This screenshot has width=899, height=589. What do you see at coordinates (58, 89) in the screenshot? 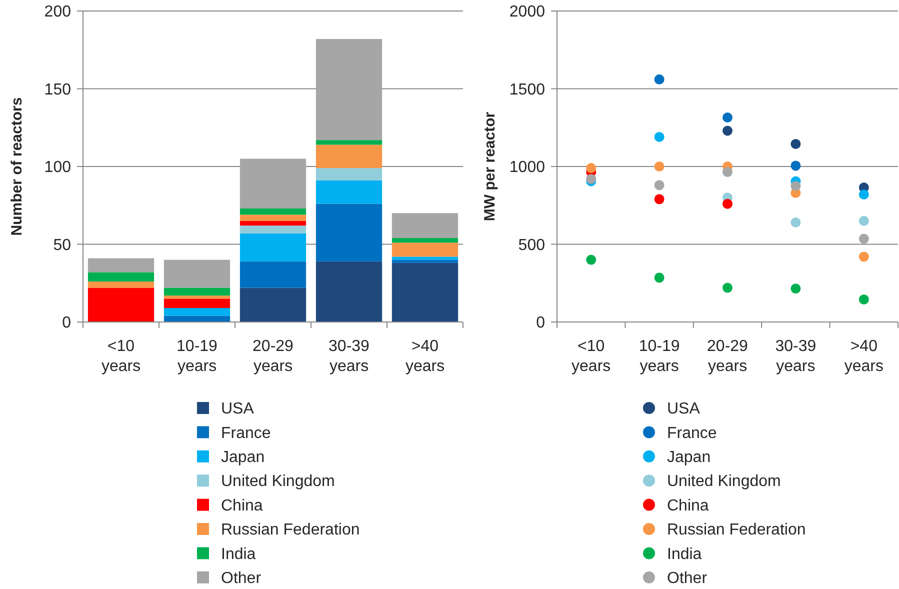
I see `y-tick-label: 150` at bounding box center [58, 89].